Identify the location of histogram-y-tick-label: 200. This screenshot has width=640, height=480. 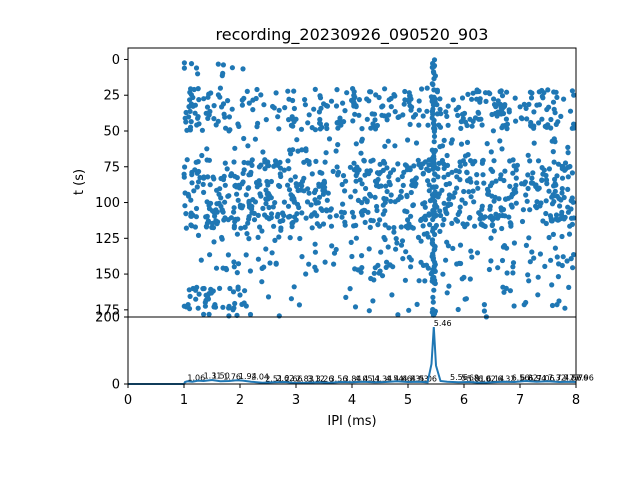
(107, 318).